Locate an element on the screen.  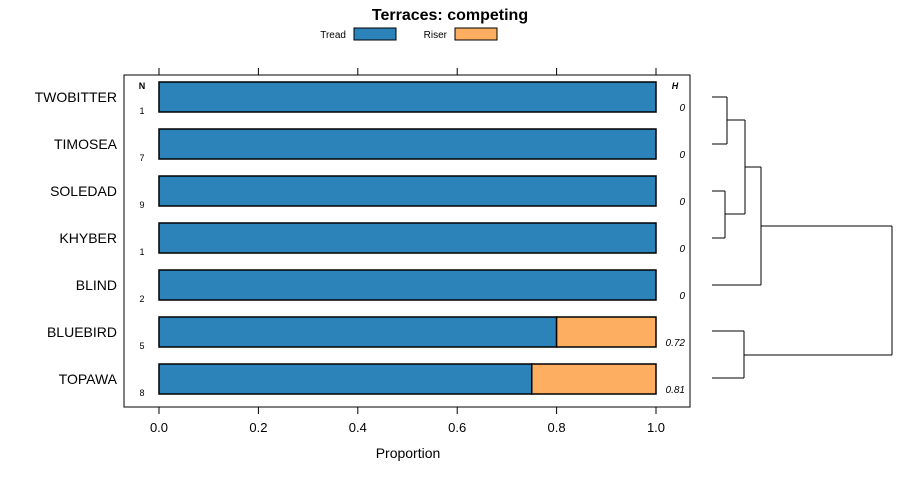
bar-khyber-tread is located at coordinates (407, 238).